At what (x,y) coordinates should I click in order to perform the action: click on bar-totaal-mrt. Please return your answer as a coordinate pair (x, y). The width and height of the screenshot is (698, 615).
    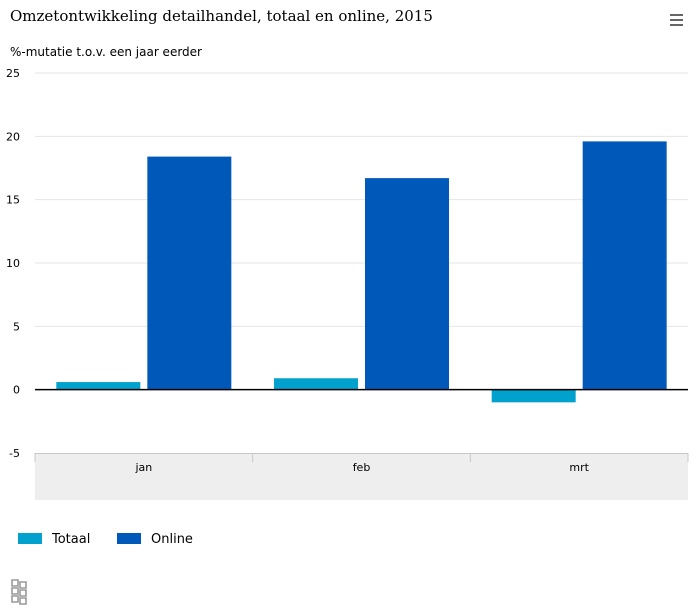
    Looking at the image, I should click on (533, 396).